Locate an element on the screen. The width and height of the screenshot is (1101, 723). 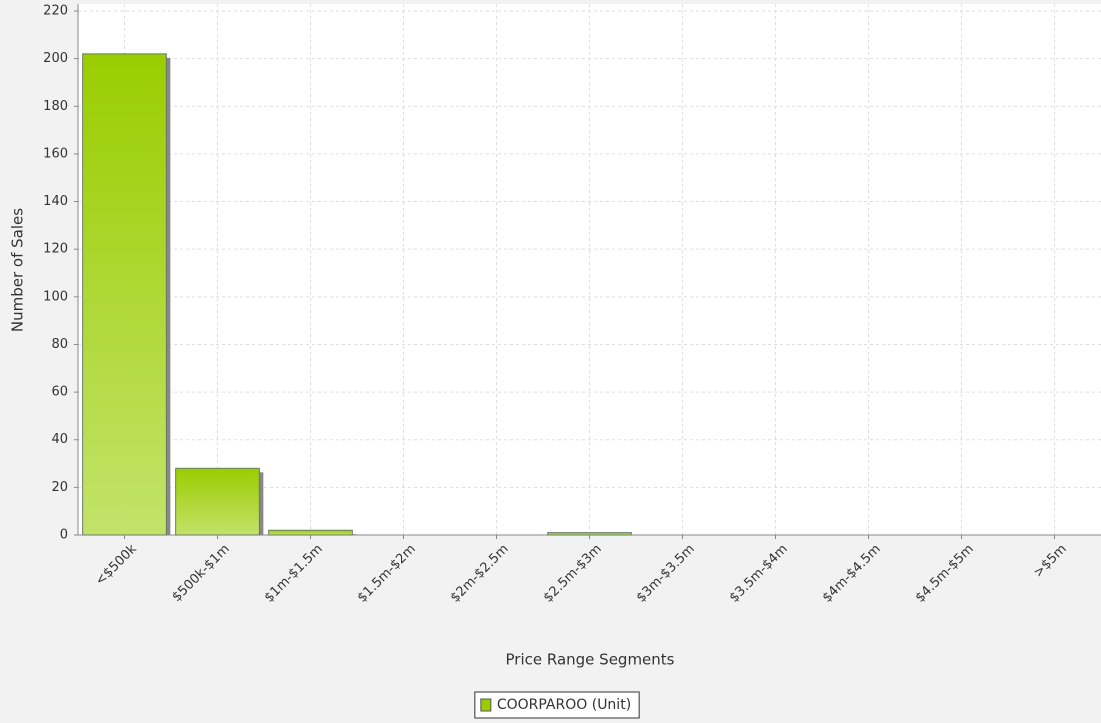
y-tick-label: 220 is located at coordinates (55, 11).